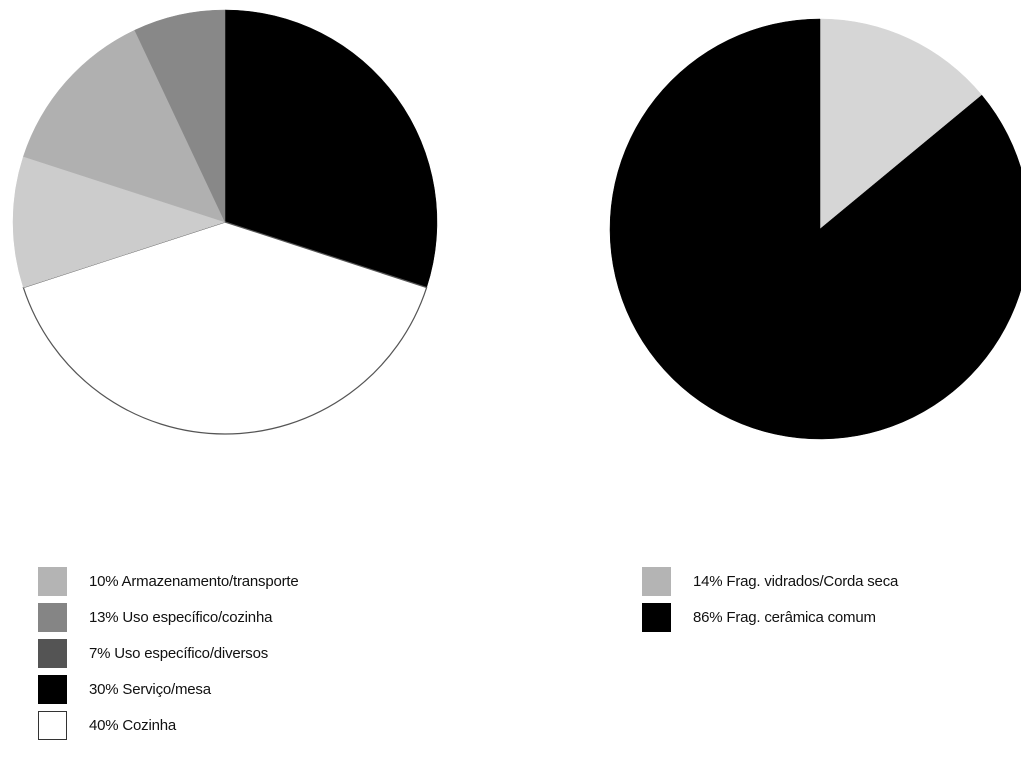  I want to click on legend-item: 86% Frag. cerâmica comum, so click(770, 617).